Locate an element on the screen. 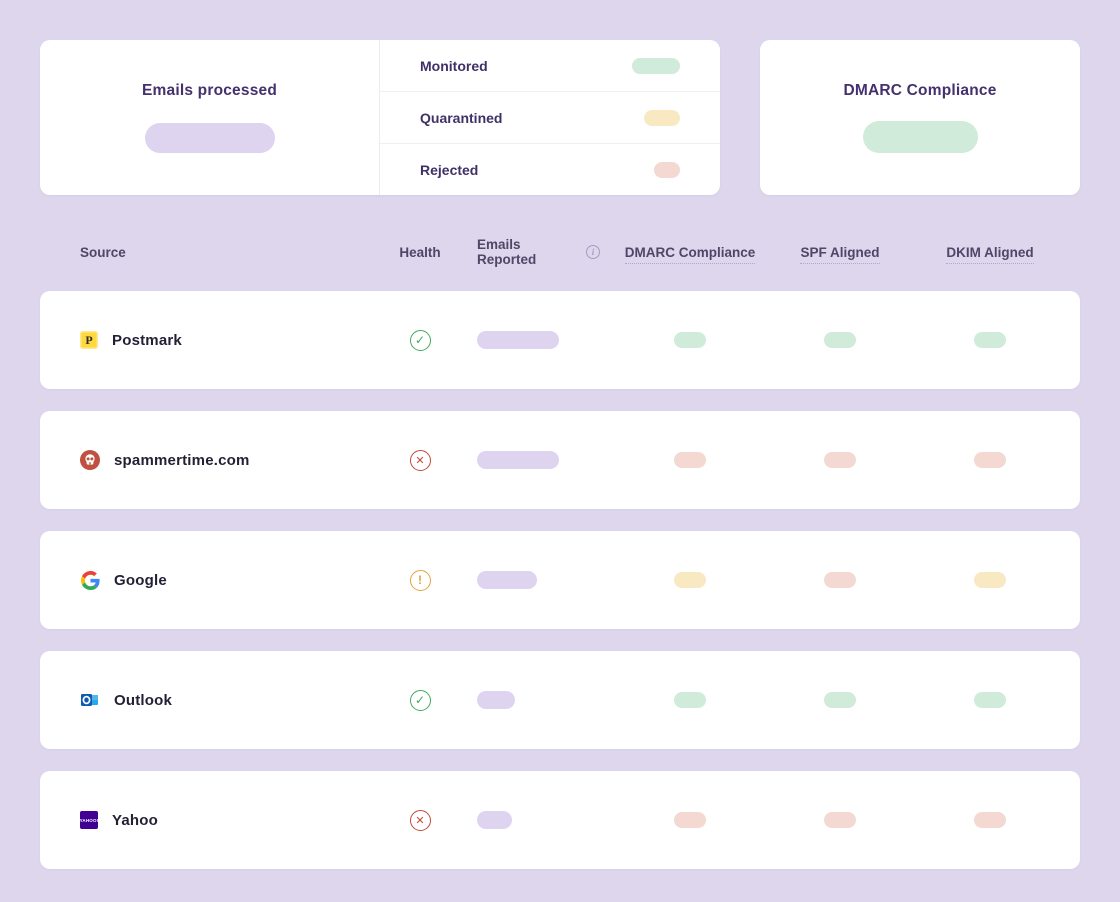  source-name: spammertime.com is located at coordinates (182, 460).